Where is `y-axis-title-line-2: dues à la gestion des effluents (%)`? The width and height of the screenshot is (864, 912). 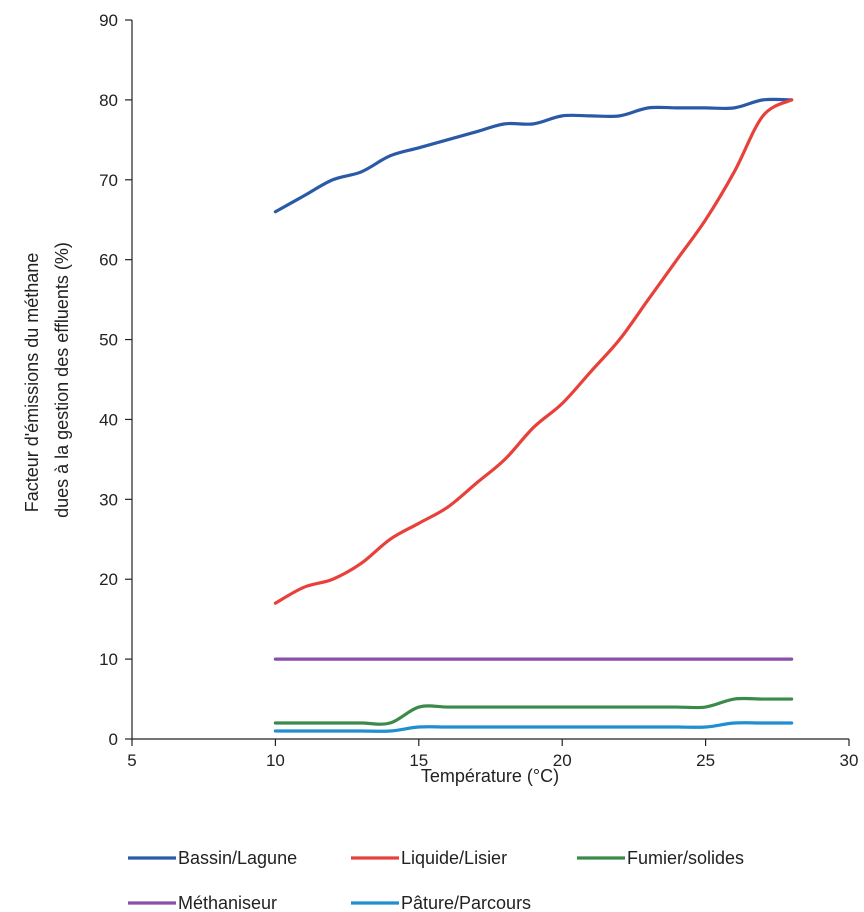
y-axis-title-line-2: dues à la gestion des effluents (%) is located at coordinates (62, 380).